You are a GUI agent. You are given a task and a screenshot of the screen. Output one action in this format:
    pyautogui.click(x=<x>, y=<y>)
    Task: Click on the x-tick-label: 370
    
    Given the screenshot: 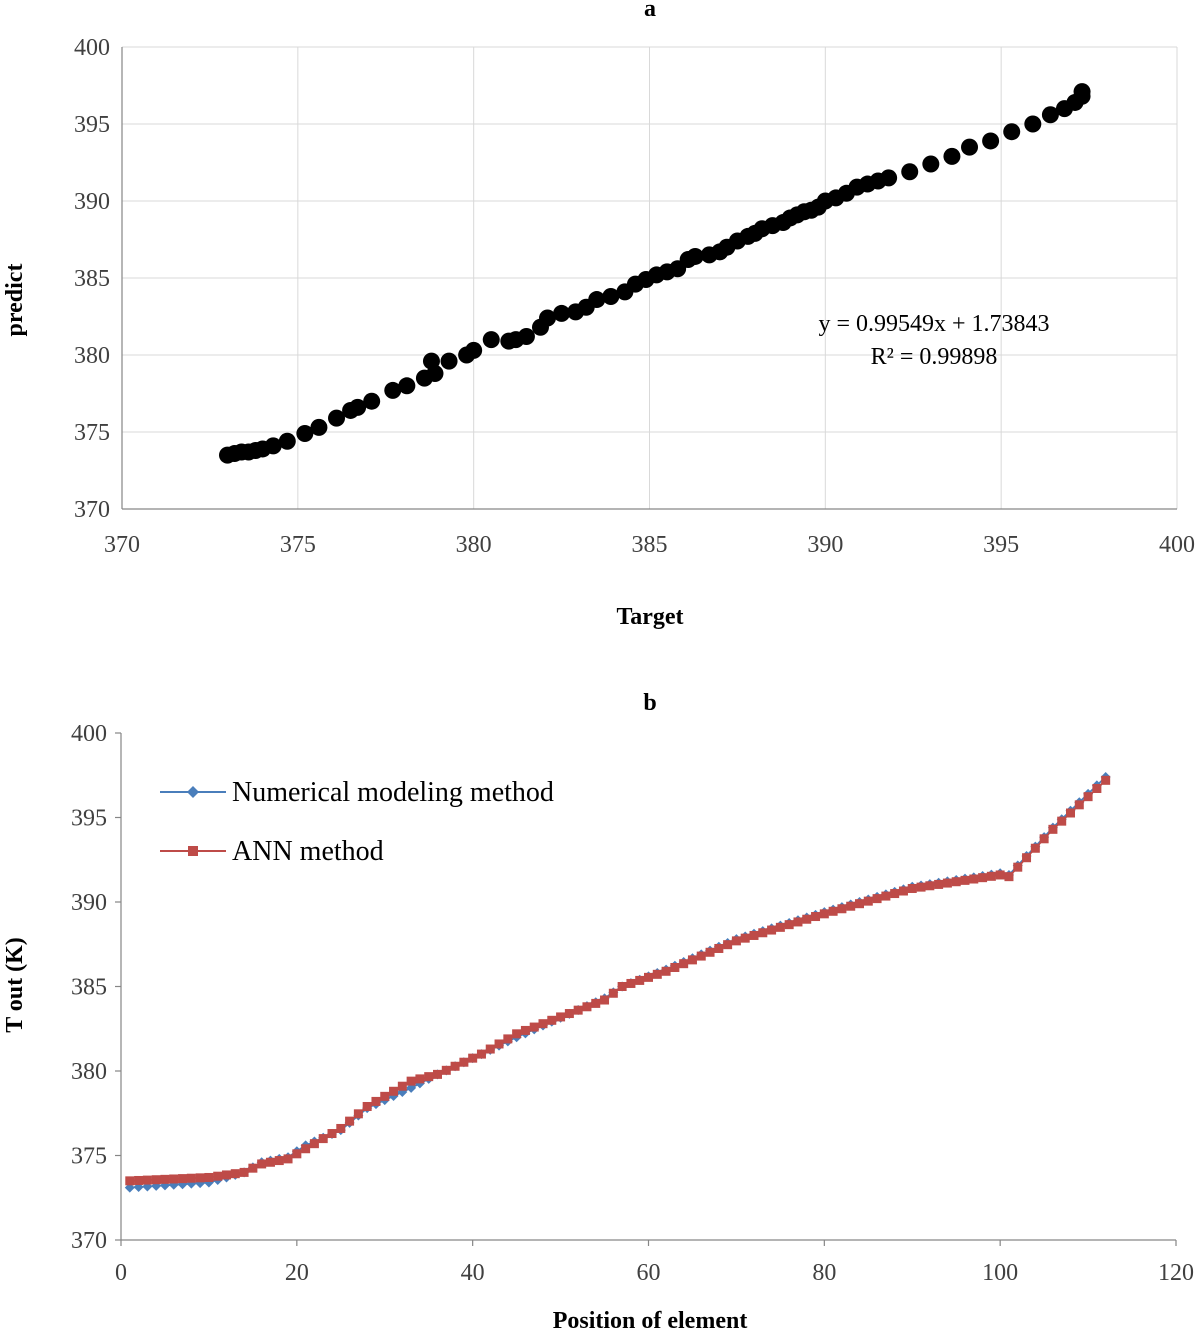 What is the action you would take?
    pyautogui.click(x=122, y=545)
    